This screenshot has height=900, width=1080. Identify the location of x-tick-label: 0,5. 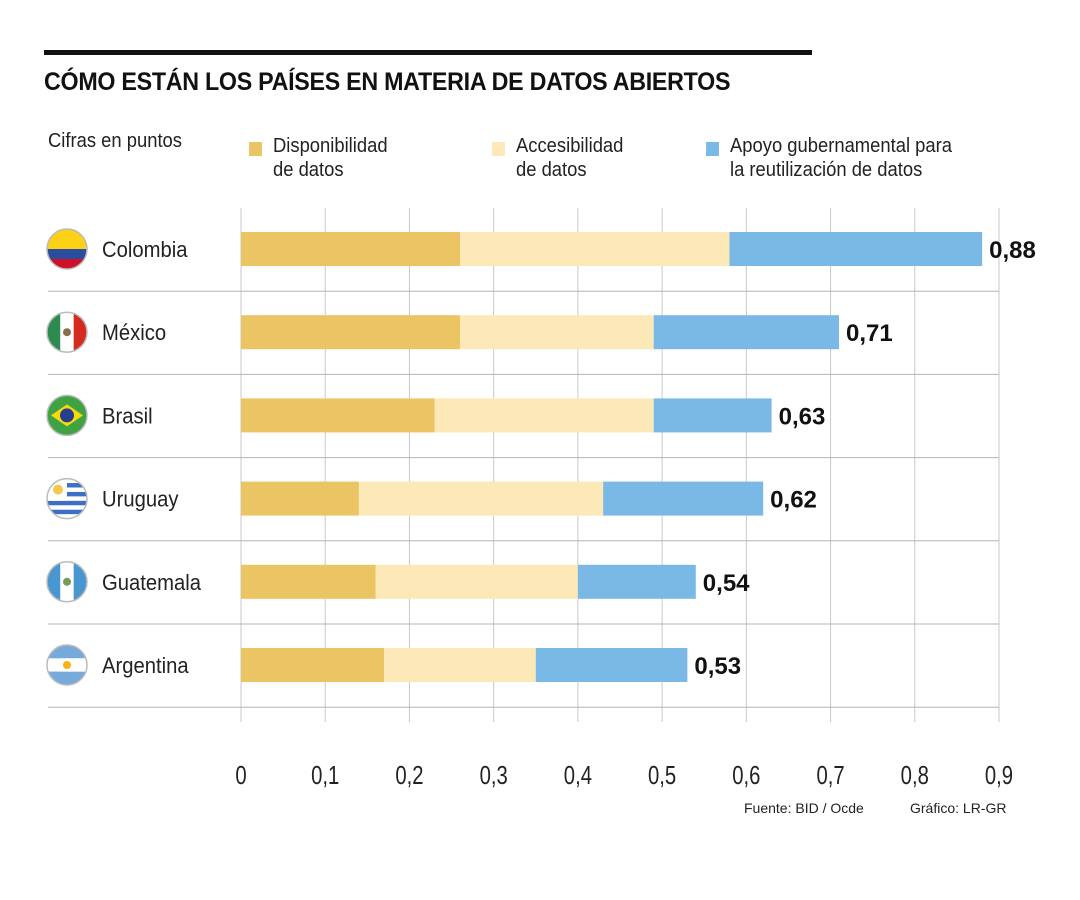
(662, 775).